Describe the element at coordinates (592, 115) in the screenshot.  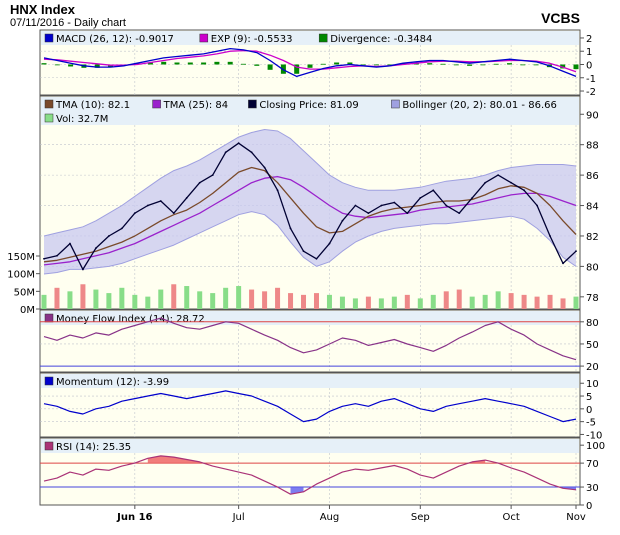
I see `price-panel-ytick-label-0: 90` at that location.